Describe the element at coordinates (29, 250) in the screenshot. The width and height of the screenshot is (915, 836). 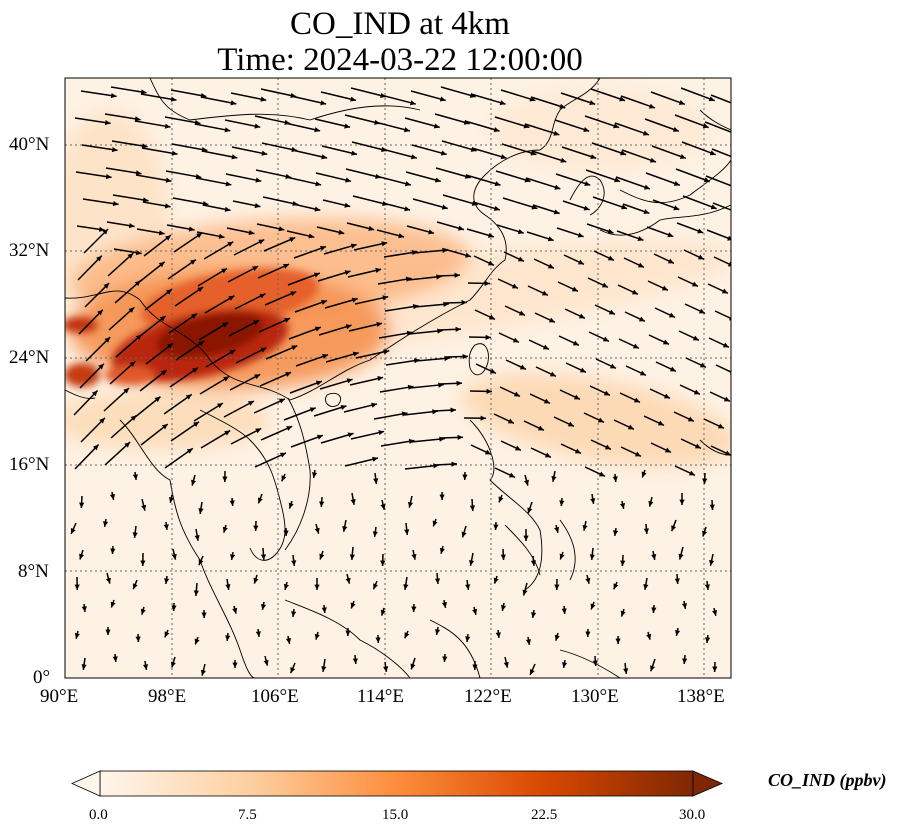
I see `lat-tick-label: 32°N` at that location.